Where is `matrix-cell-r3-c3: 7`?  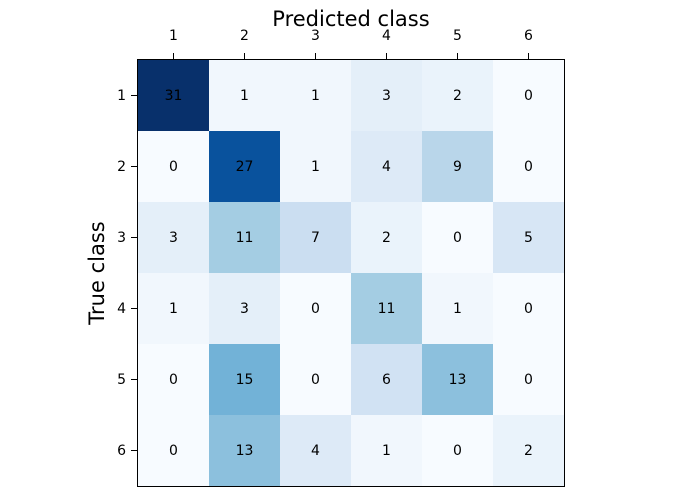
matrix-cell-r3-c3: 7 is located at coordinates (315, 237).